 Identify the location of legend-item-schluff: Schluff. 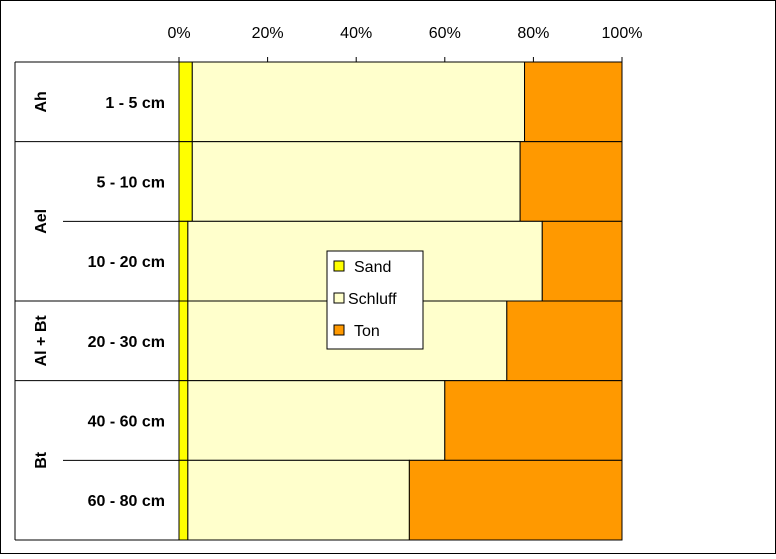
(365, 299).